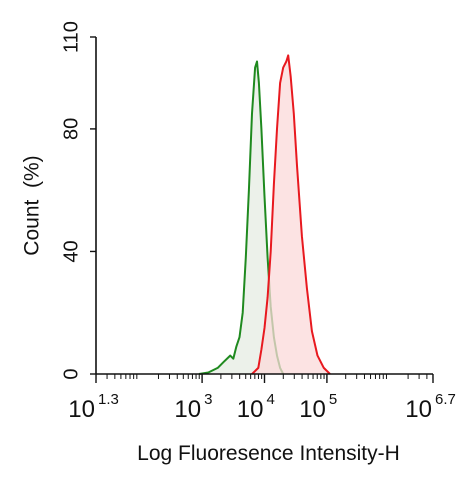 Image resolution: width=476 pixels, height=479 pixels. I want to click on x-tick-label-exponent: 1.3, so click(108, 399).